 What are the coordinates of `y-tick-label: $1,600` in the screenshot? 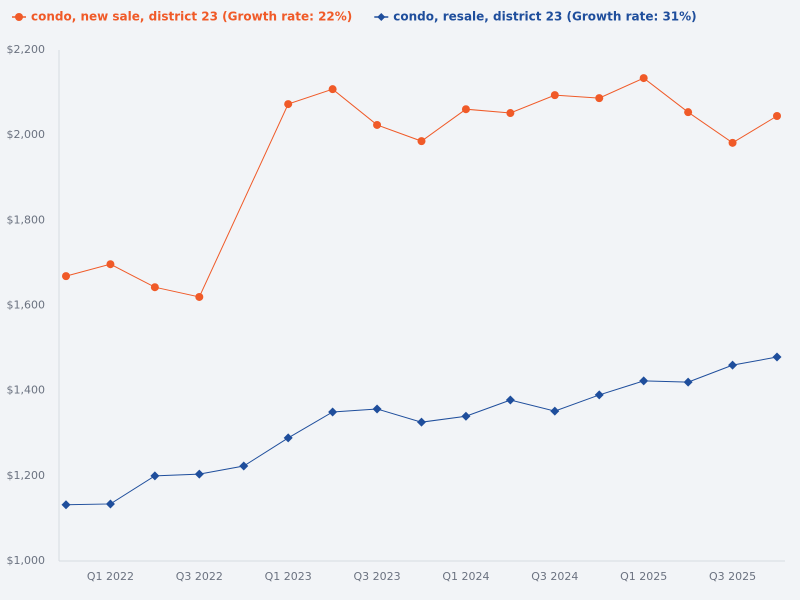 It's located at (26, 305).